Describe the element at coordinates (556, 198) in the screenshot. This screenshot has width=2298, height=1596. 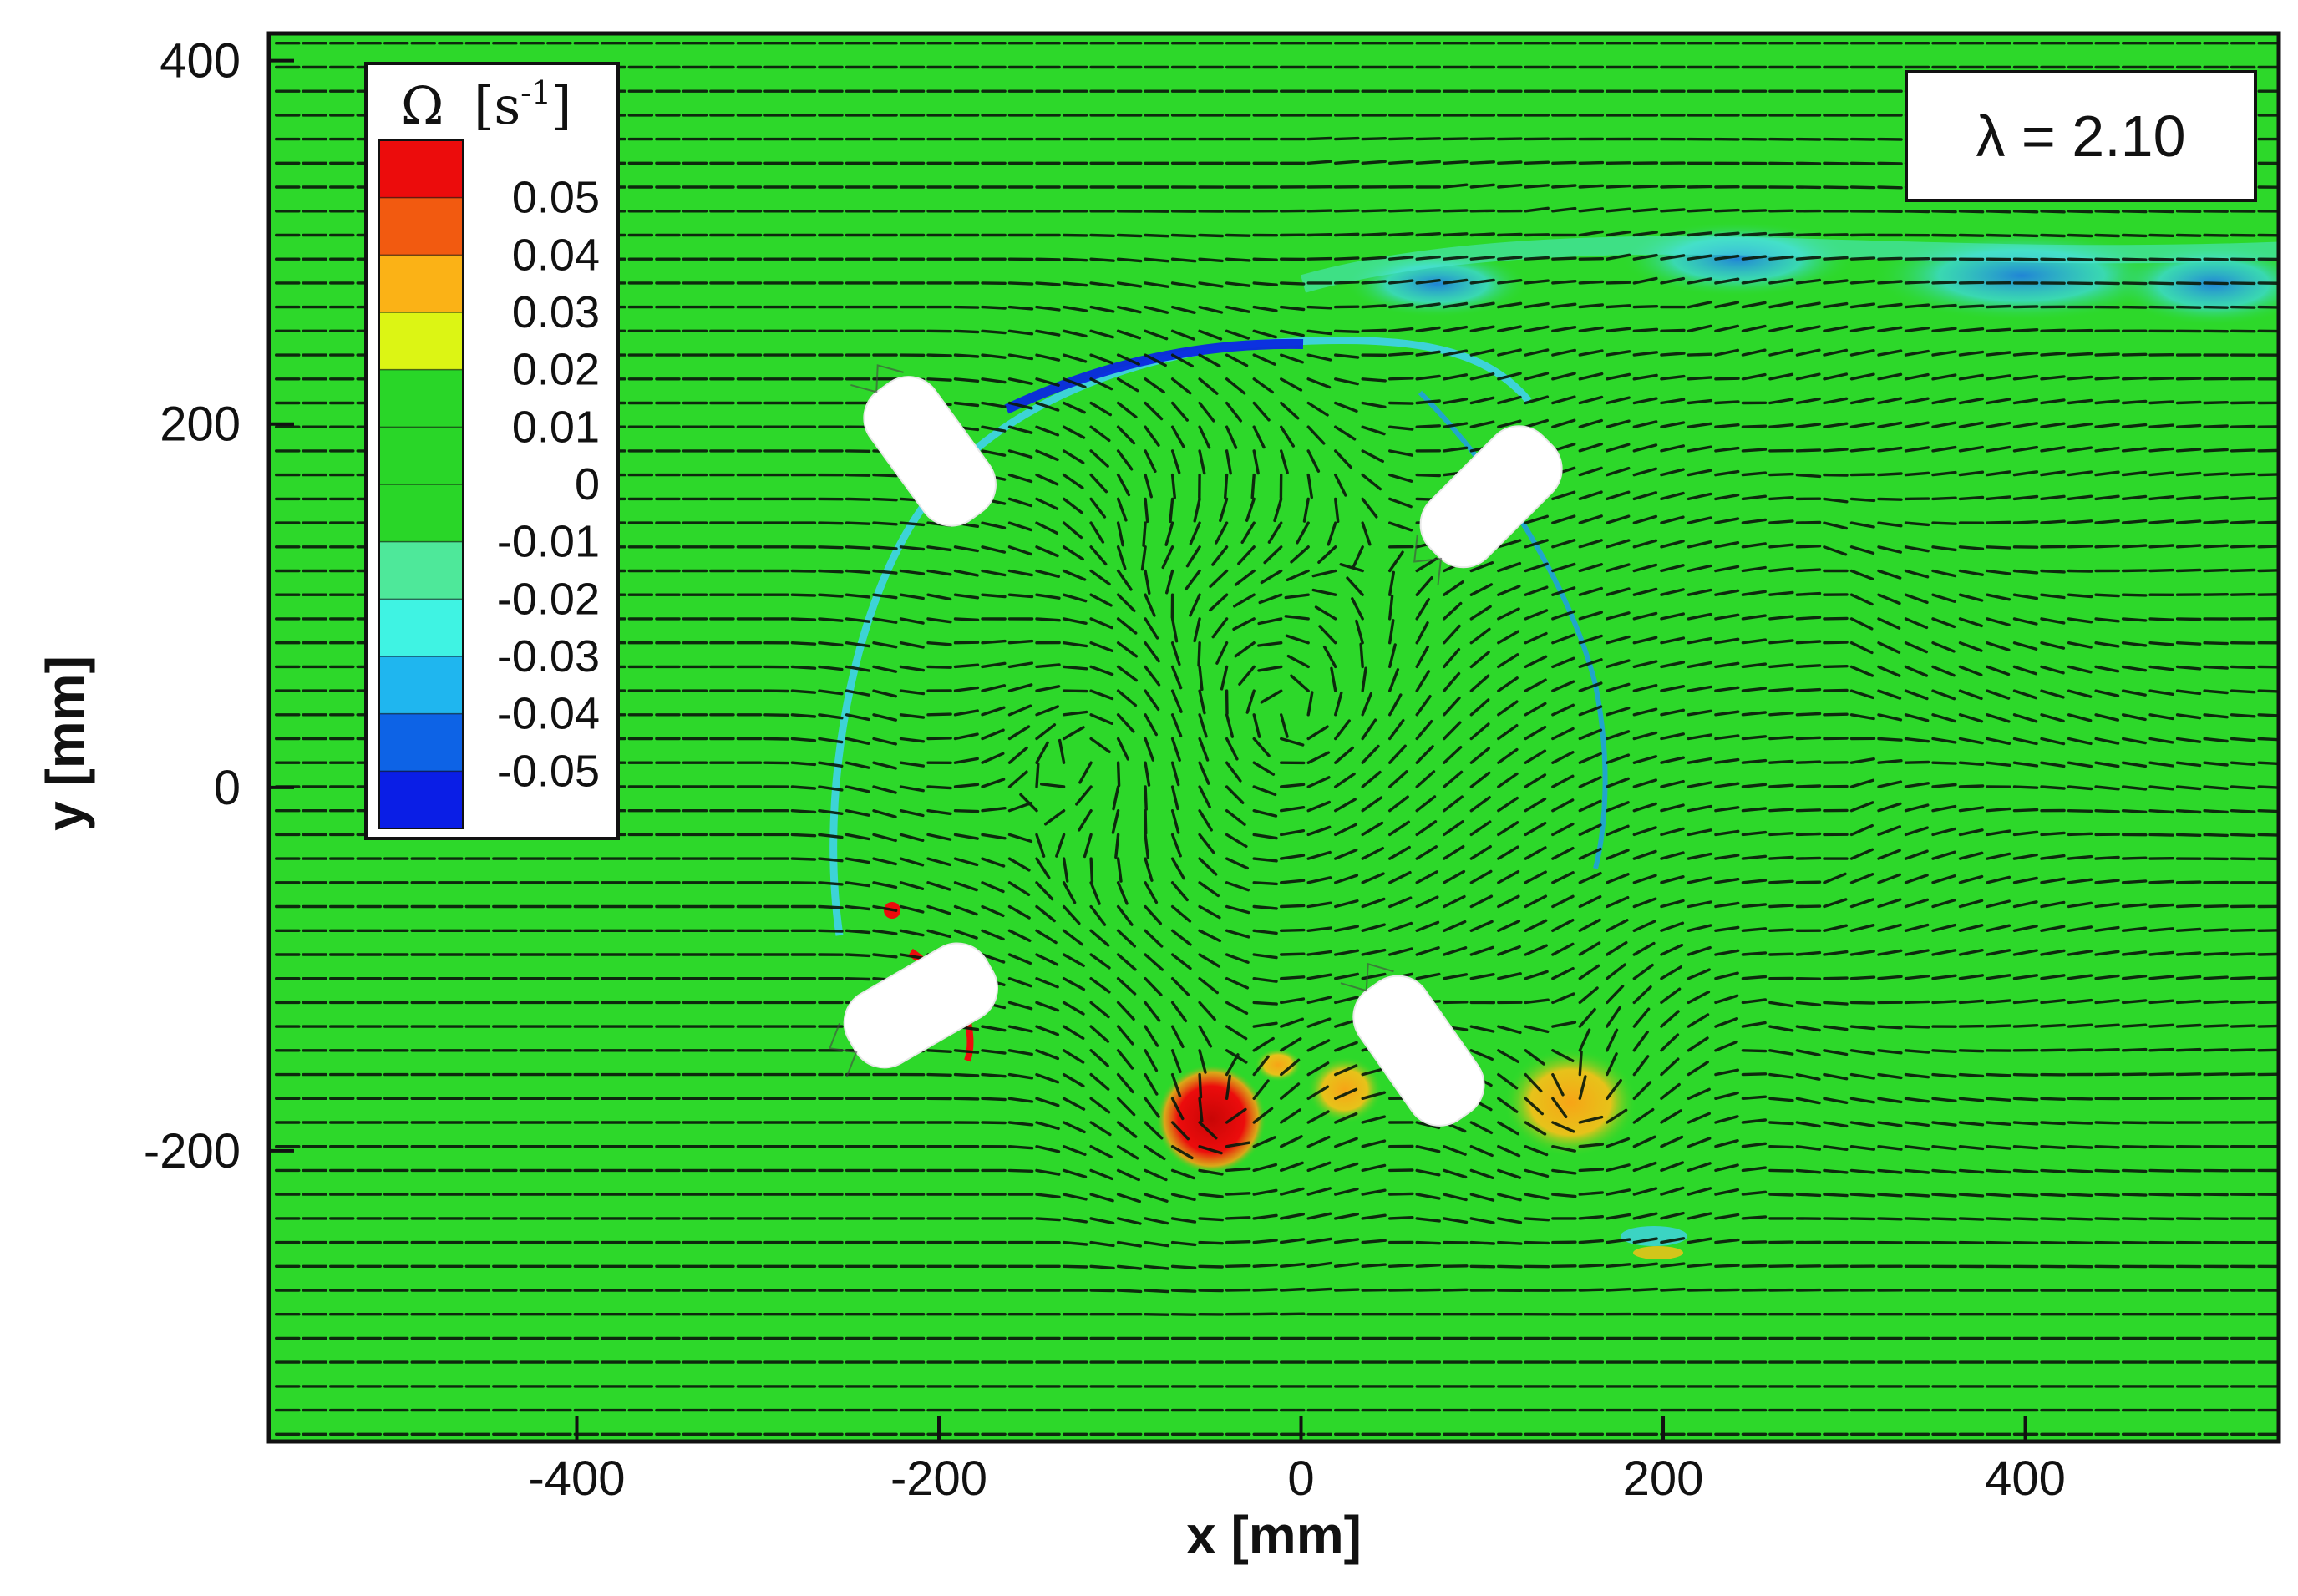
I see `colorbar-level-label: 0.05` at that location.